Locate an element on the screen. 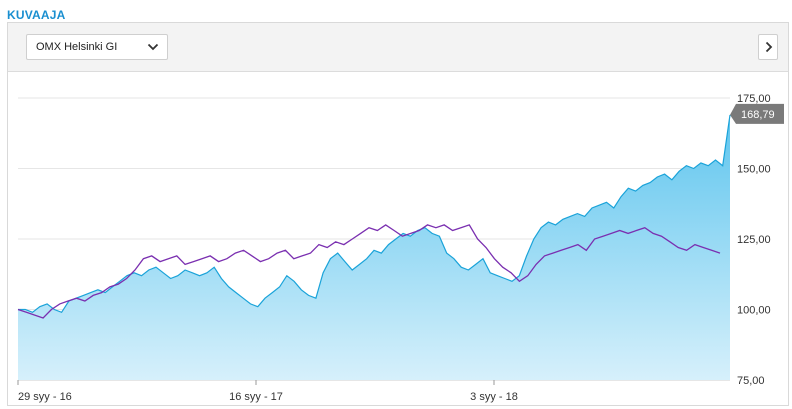 This screenshot has height=409, width=792. y-tick-label: 175,00 is located at coordinates (754, 99).